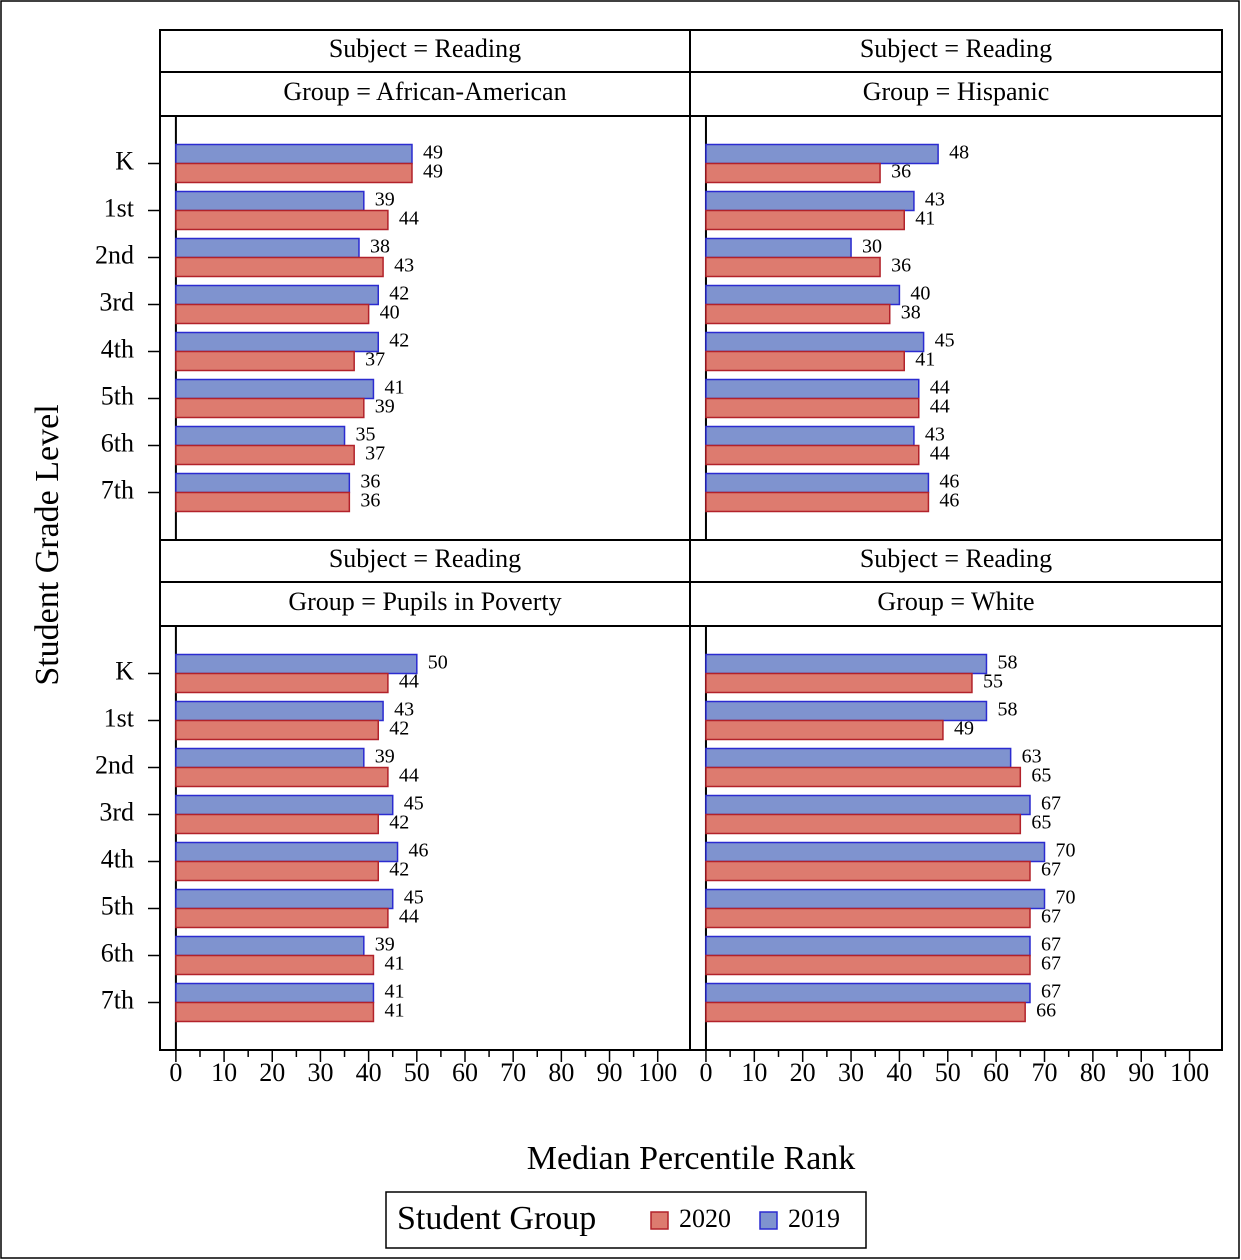 This screenshot has width=1241, height=1260. Describe the element at coordinates (1141, 1072) in the screenshot. I see `x-tick-label: 90` at that location.